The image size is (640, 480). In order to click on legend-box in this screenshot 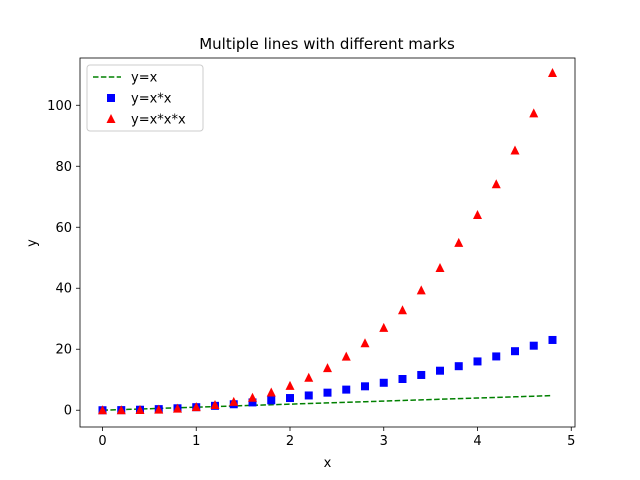, I will do `click(145, 98)`.